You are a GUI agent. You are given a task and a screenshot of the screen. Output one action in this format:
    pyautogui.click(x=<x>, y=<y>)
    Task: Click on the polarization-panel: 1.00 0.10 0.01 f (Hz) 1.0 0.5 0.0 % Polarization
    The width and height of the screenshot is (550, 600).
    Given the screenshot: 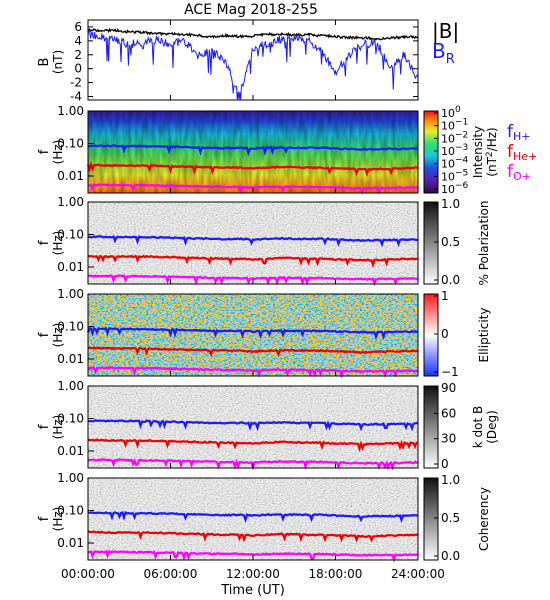 What is the action you would take?
    pyautogui.click(x=264, y=241)
    